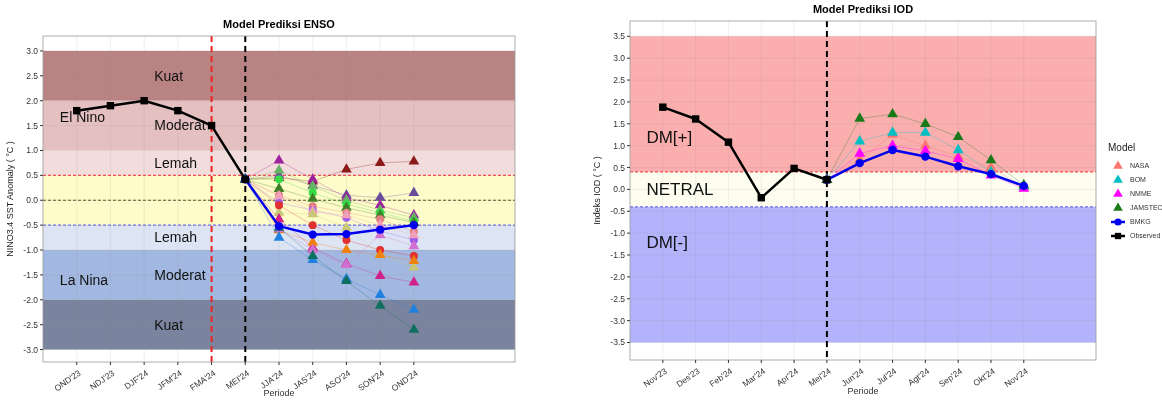  Describe the element at coordinates (863, 9) in the screenshot. I see `chart-title: Model Prediksi IOD` at that location.